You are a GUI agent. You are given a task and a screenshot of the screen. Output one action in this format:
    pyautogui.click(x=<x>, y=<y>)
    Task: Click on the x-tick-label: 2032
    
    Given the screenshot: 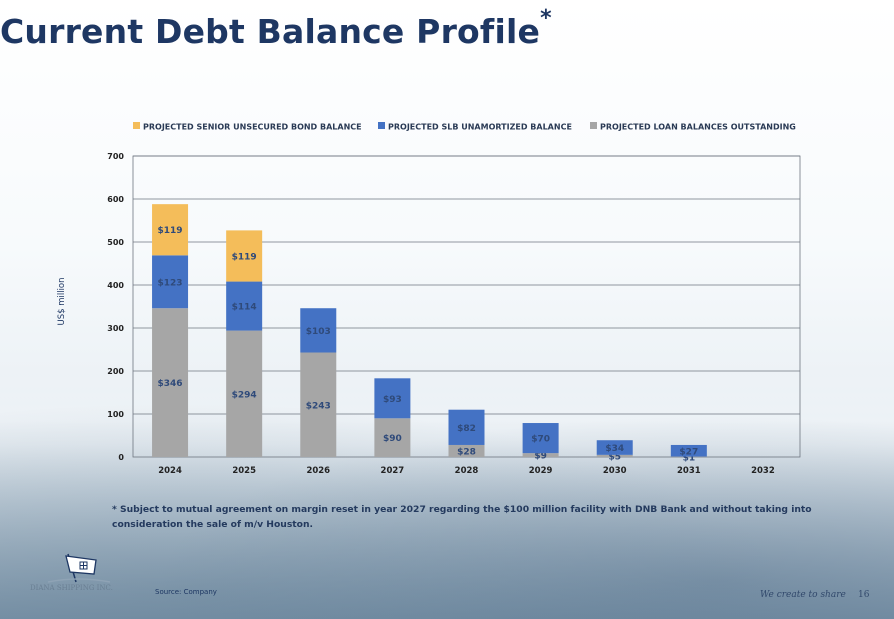 What is the action you would take?
    pyautogui.click(x=763, y=471)
    